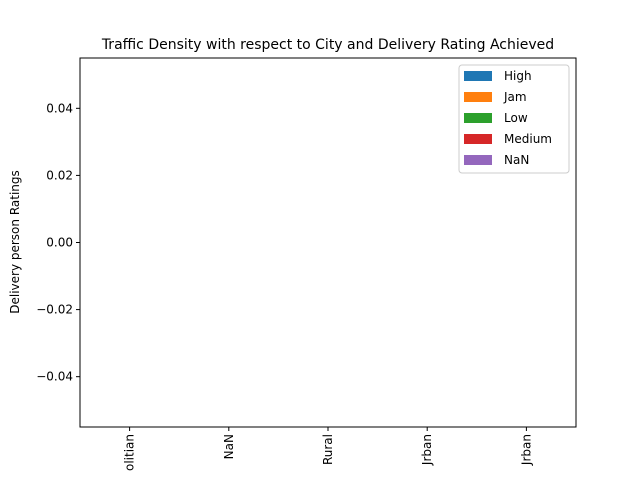 The height and width of the screenshot is (480, 640). Describe the element at coordinates (528, 139) in the screenshot. I see `legend-label: Medium` at that location.